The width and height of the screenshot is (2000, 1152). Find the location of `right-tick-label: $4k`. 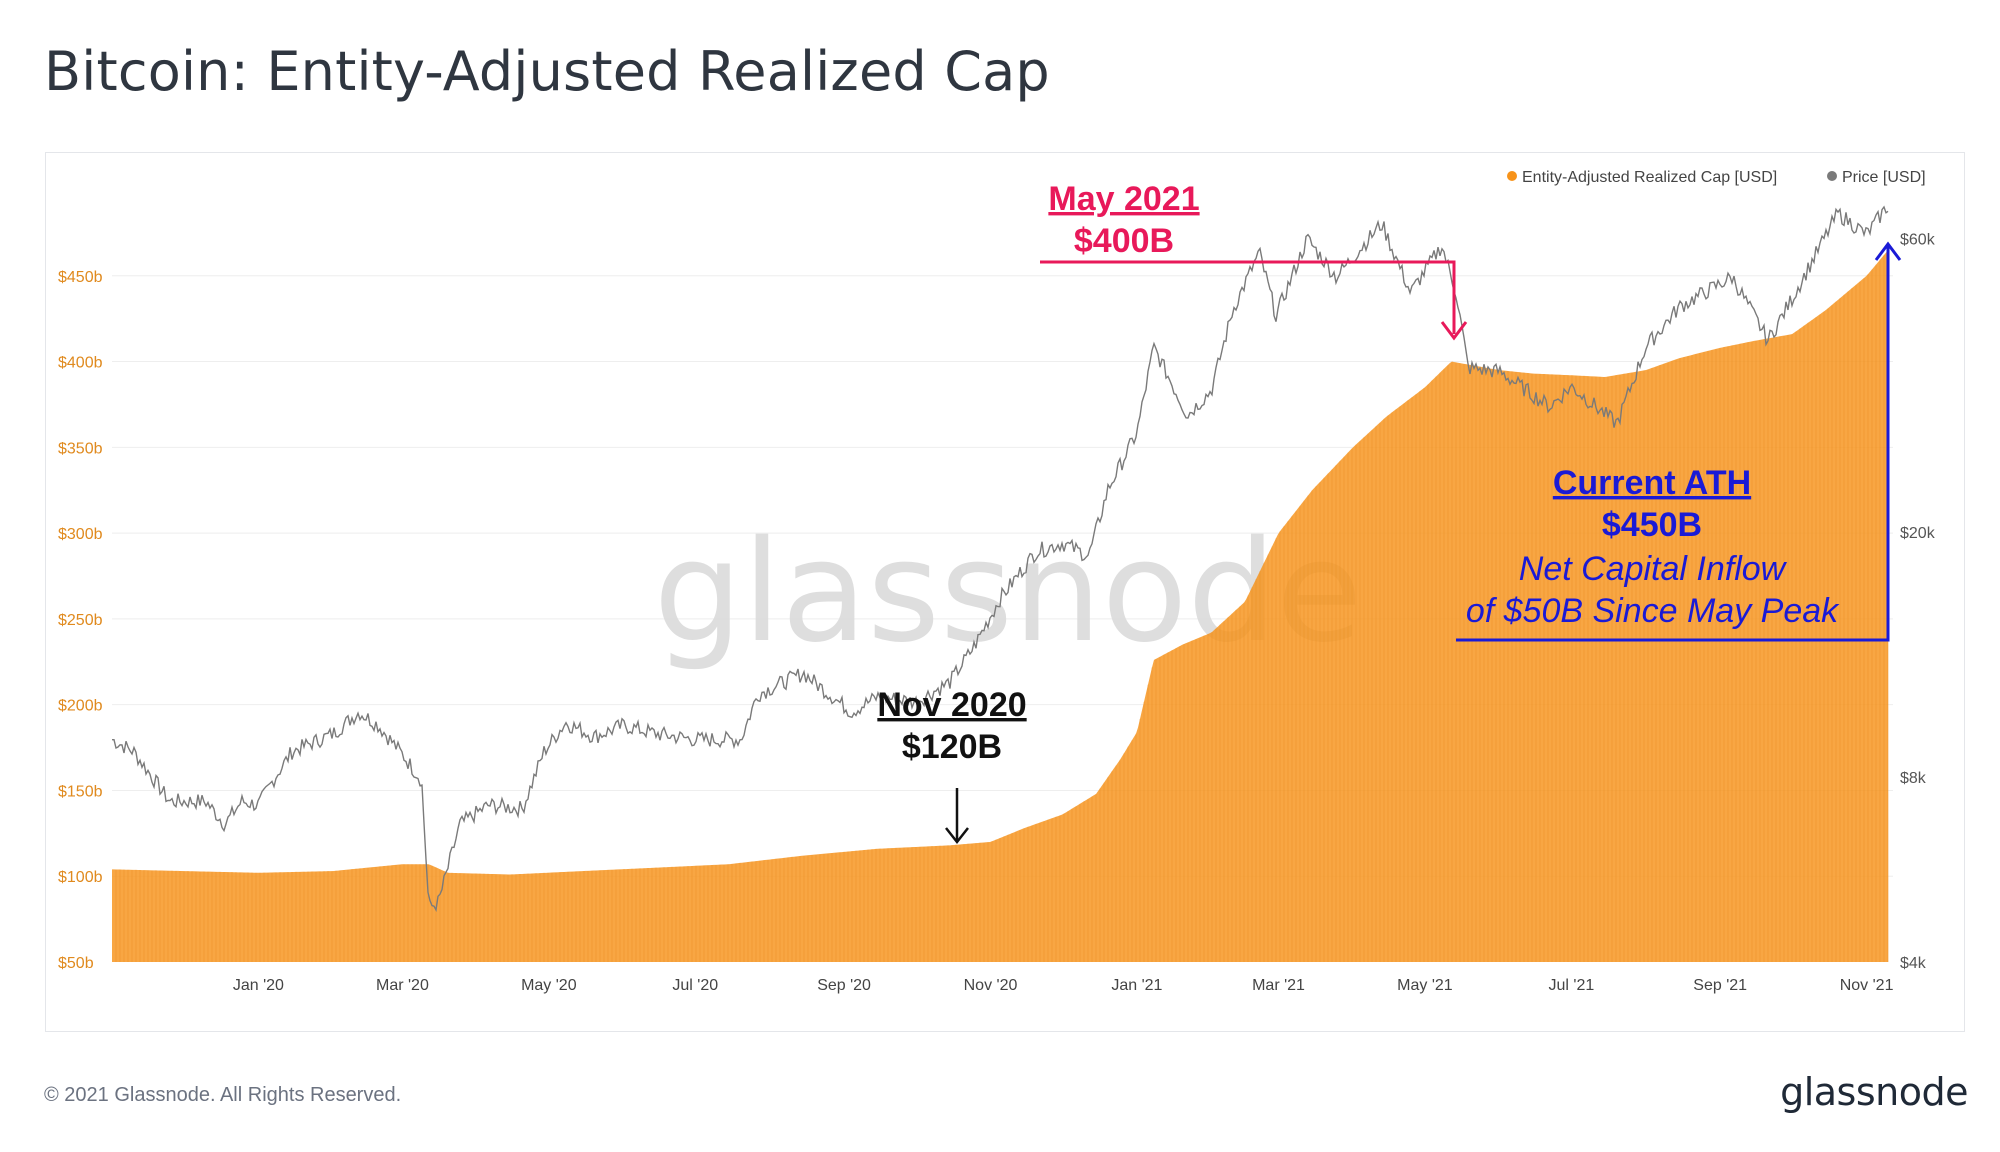

right-tick-label: $4k is located at coordinates (1913, 963).